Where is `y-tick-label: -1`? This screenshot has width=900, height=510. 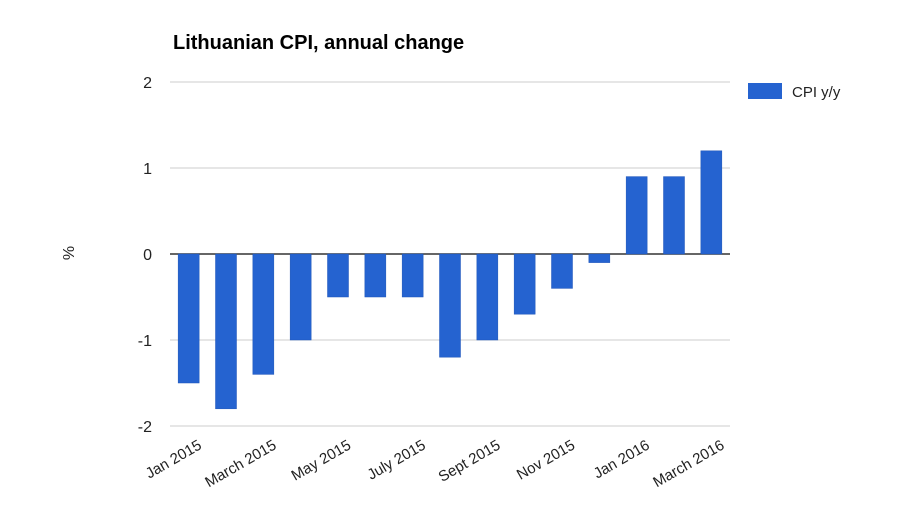
y-tick-label: -1 is located at coordinates (145, 341).